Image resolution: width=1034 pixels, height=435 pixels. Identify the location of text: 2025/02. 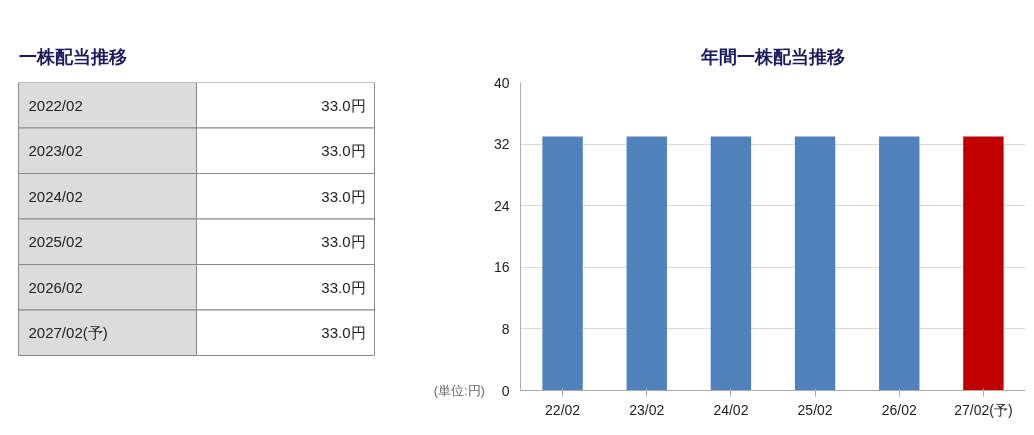
(55, 242).